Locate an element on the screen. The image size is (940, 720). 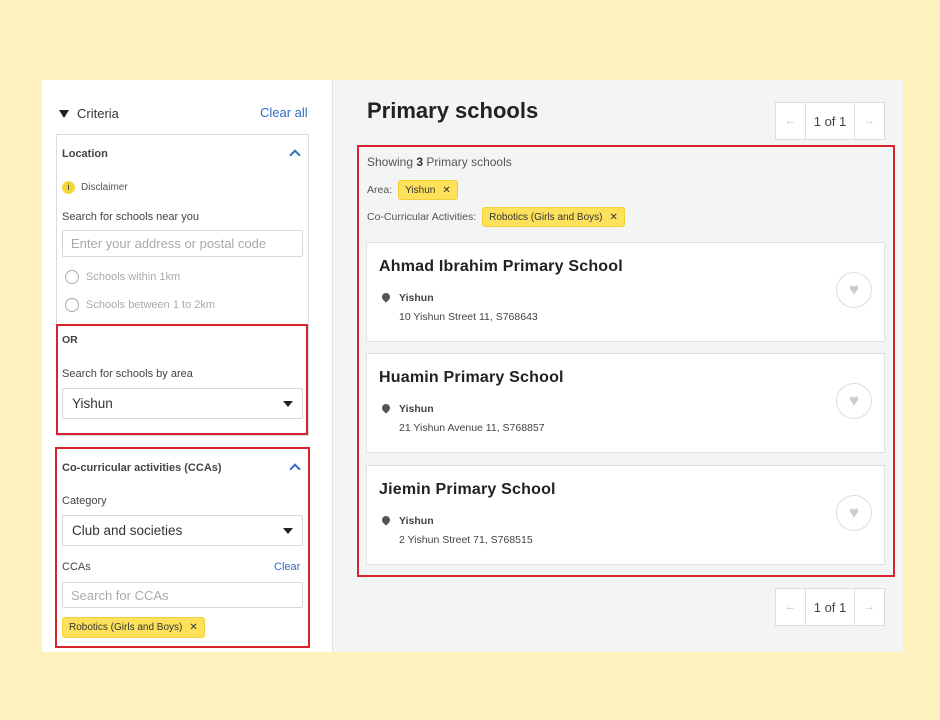
school-address: 2 Yishun Street 71, S768515 is located at coordinates (466, 540).